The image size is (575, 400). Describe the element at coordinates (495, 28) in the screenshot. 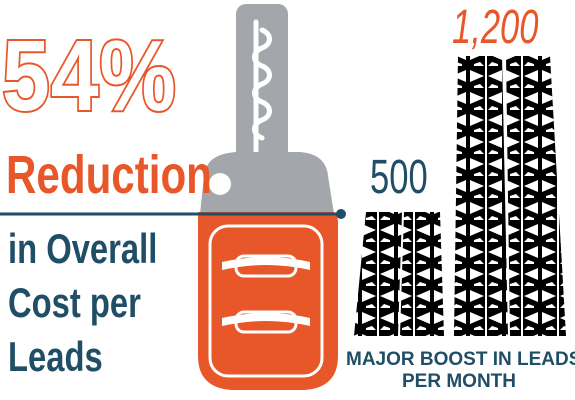

I see `leads-after-value: 1,200` at that location.